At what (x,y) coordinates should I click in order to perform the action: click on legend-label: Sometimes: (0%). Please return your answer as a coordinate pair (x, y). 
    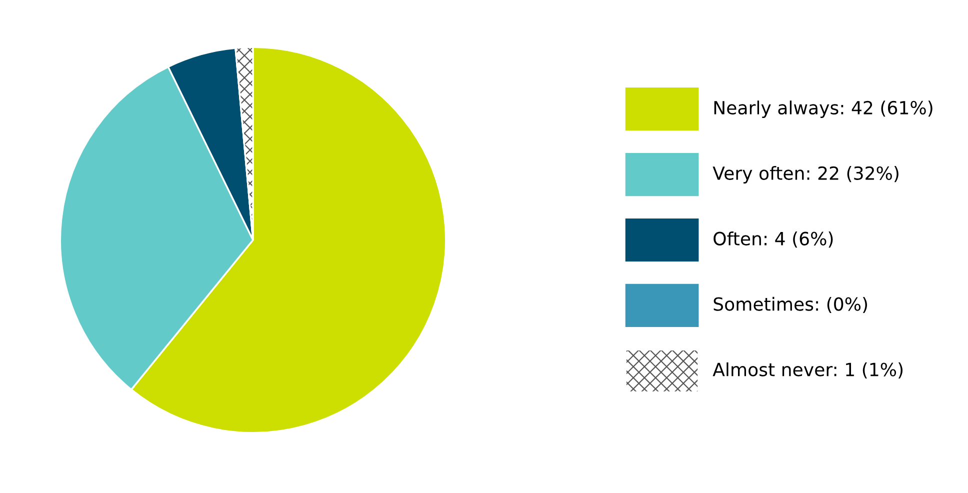
    Looking at the image, I should click on (791, 305).